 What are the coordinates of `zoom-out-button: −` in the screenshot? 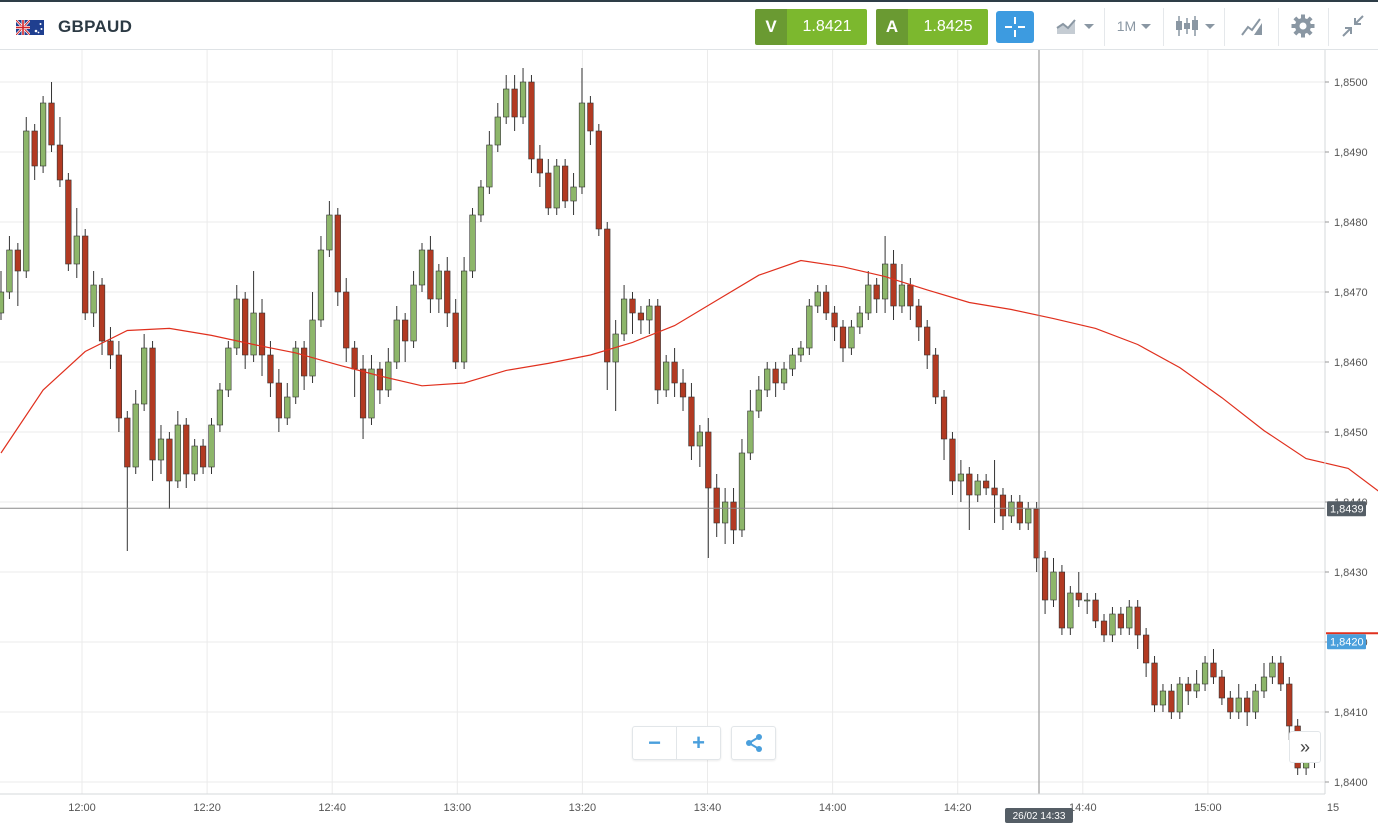 It's located at (654, 742).